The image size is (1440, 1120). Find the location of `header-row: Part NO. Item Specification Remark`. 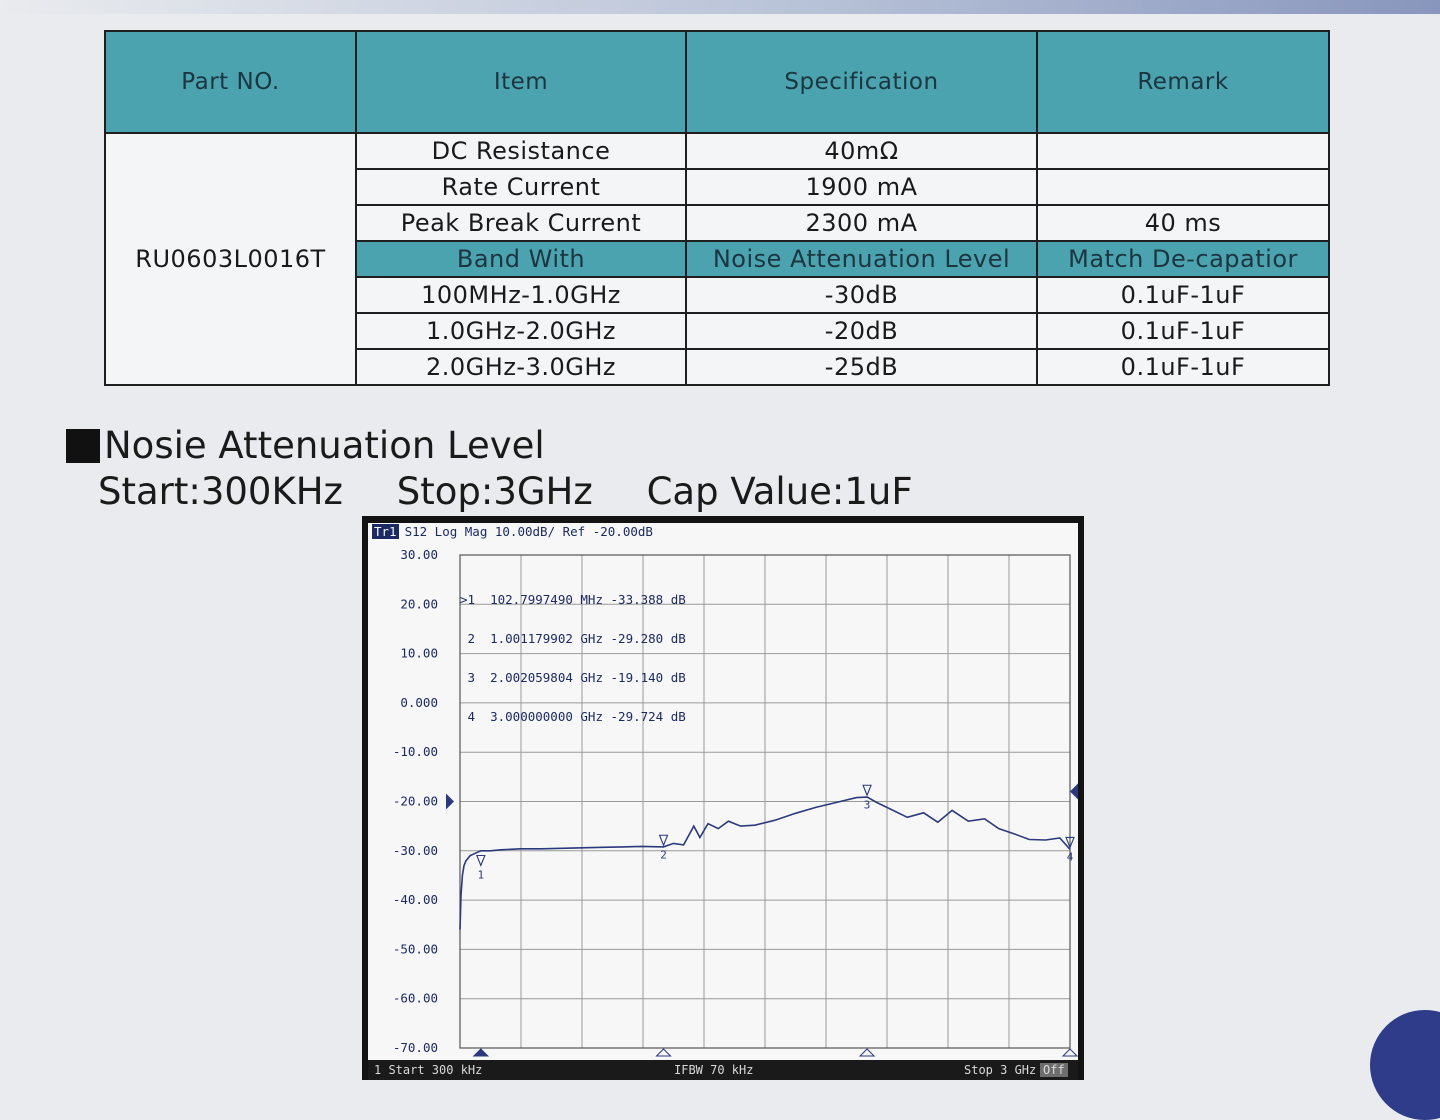

header-row: Part NO. Item Specification Remark is located at coordinates (717, 82).